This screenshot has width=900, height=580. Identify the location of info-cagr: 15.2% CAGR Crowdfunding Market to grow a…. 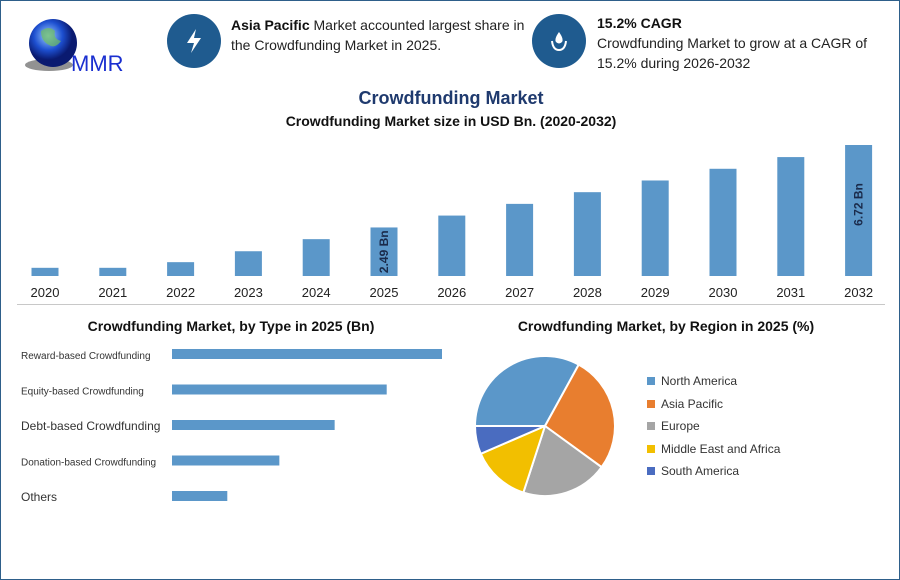
(742, 43).